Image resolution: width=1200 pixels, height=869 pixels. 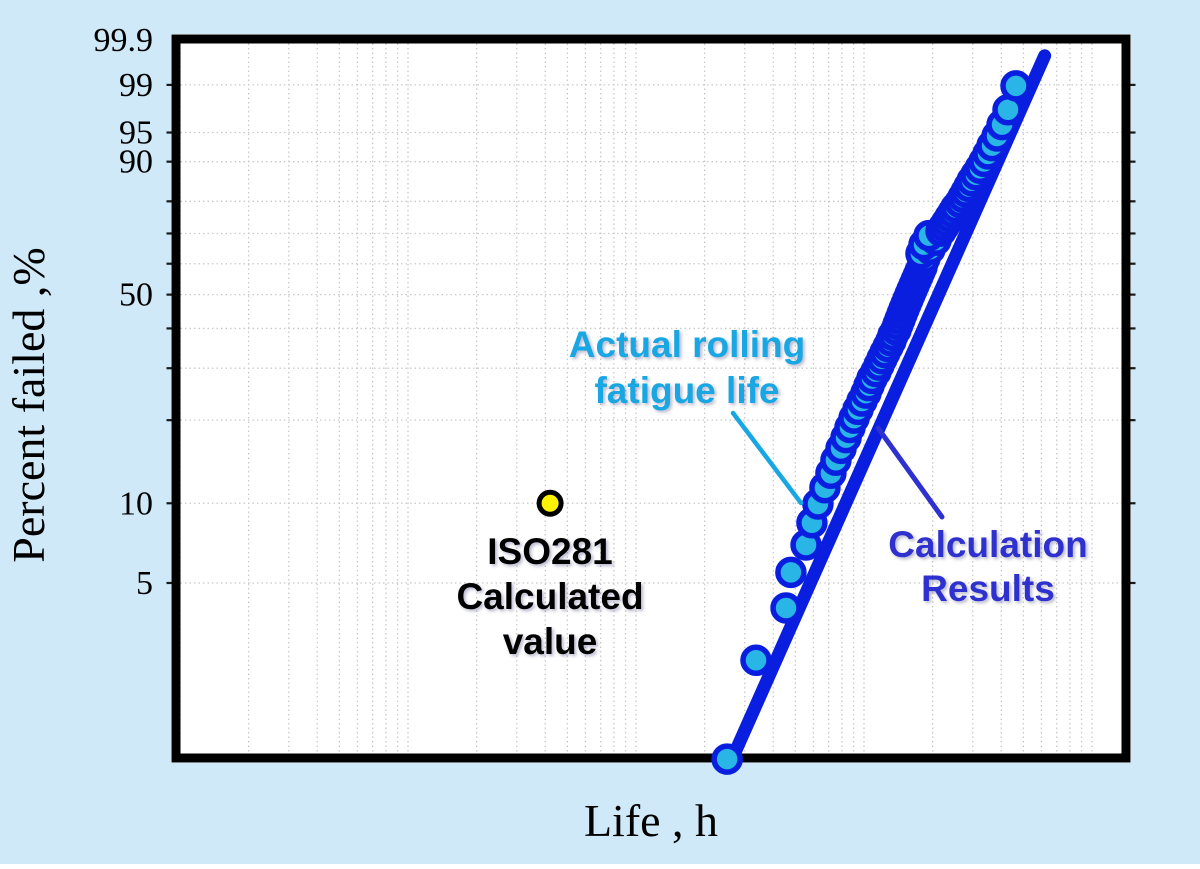 I want to click on y-tick-label: 99.9, so click(x=124, y=40).